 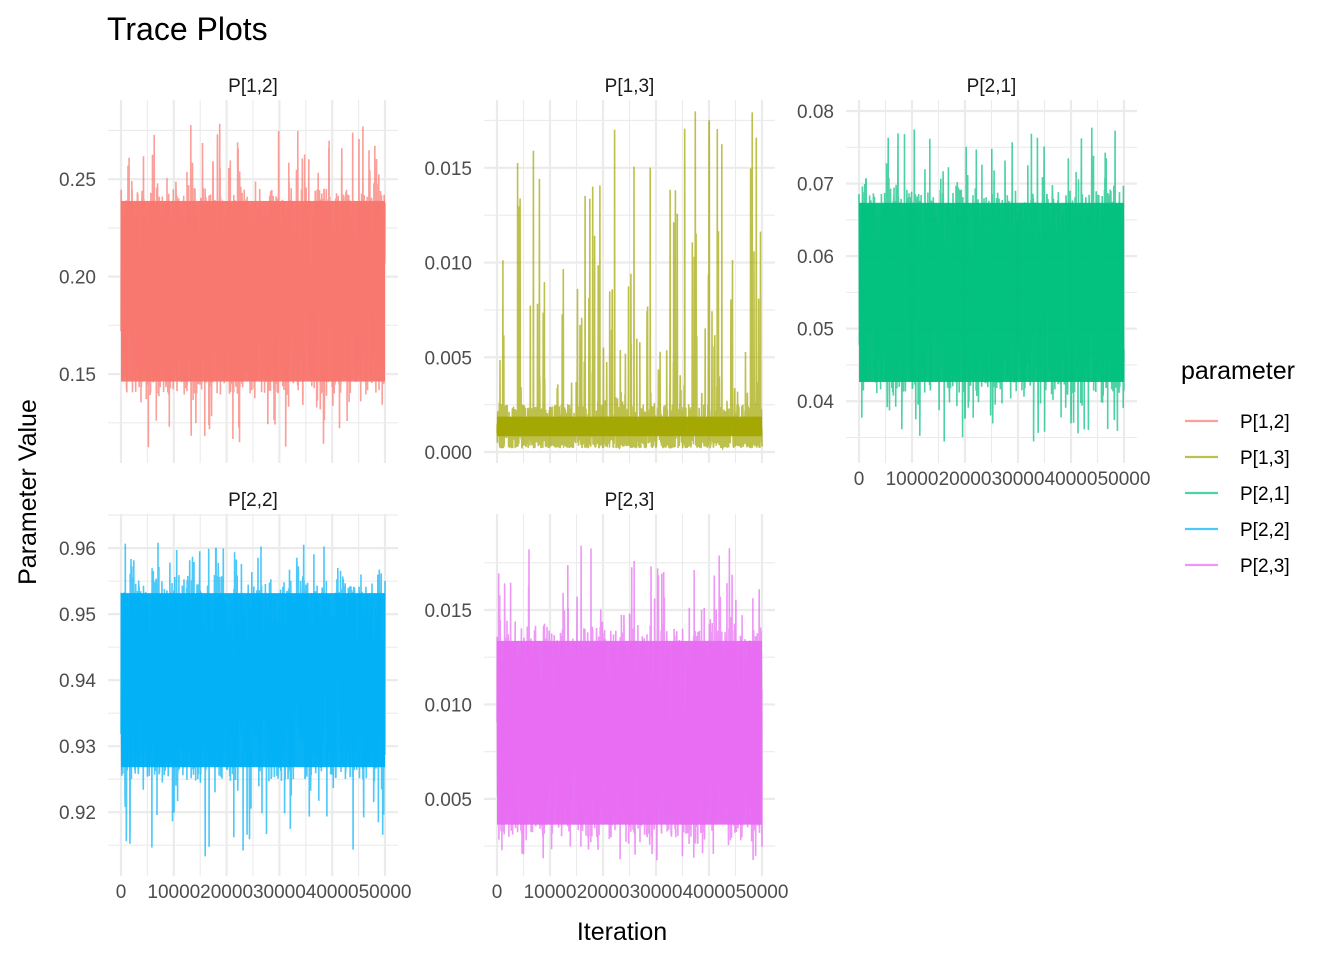 I want to click on legend-label: P[2,2], so click(x=1265, y=530).